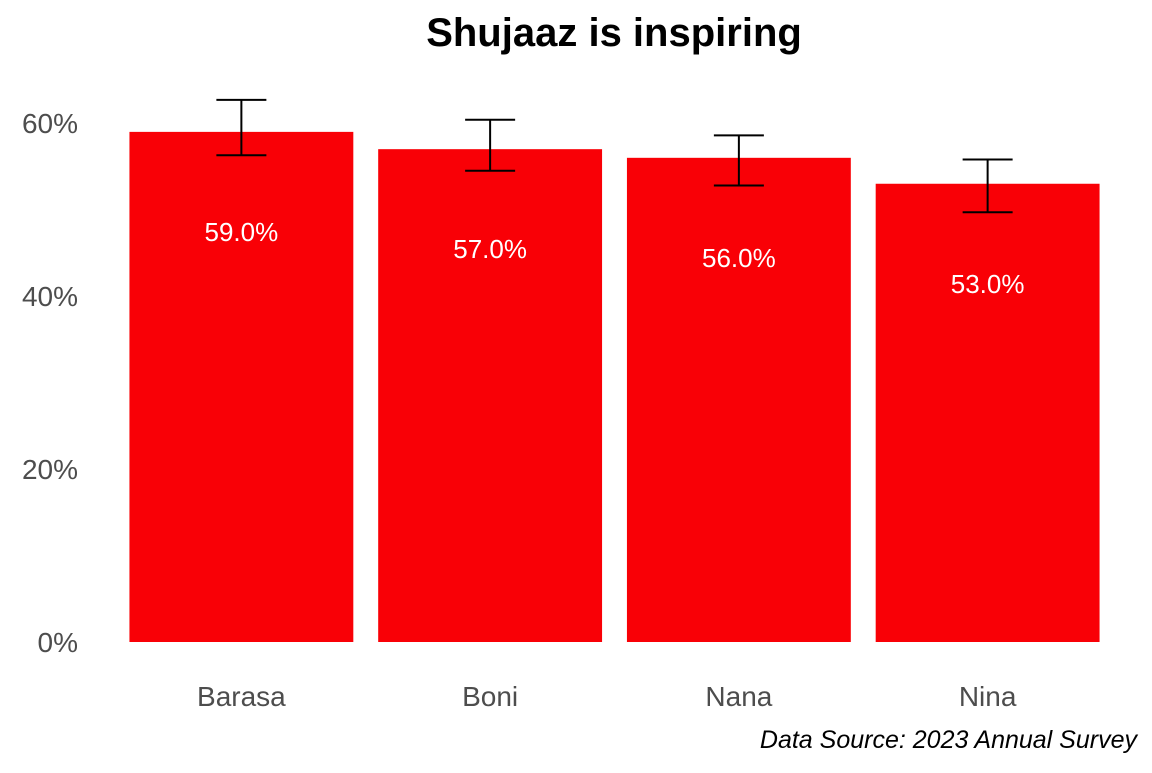  Describe the element at coordinates (58, 642) in the screenshot. I see `y-tick-label-0: 0%` at that location.